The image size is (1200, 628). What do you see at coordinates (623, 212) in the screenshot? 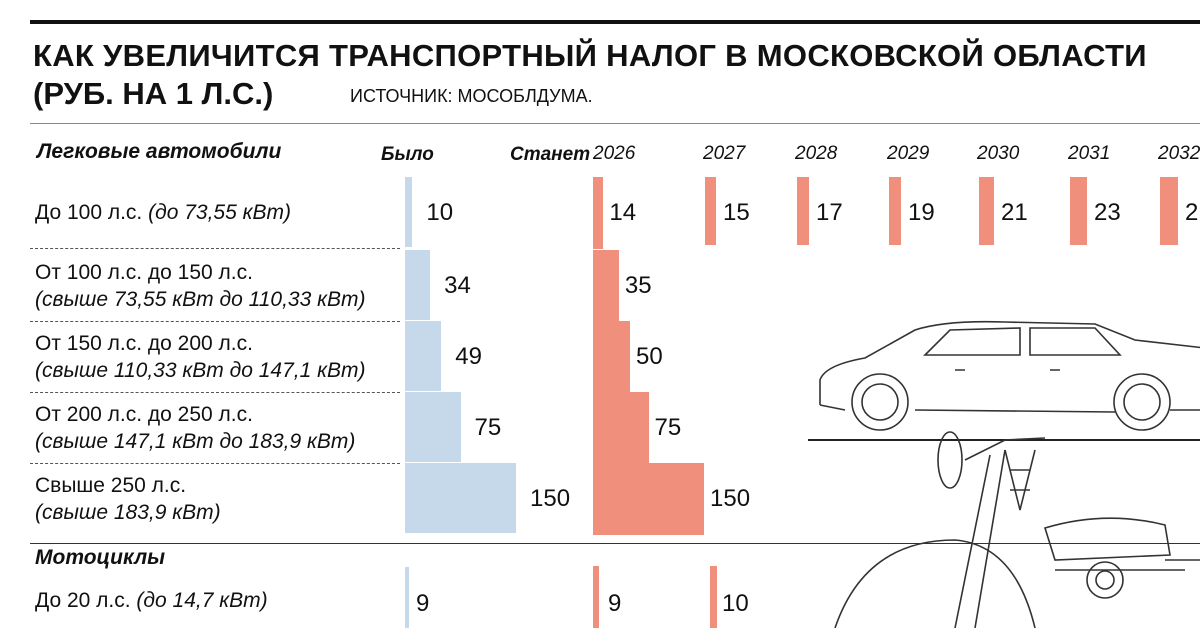
I see `value-will-2026: 14` at bounding box center [623, 212].